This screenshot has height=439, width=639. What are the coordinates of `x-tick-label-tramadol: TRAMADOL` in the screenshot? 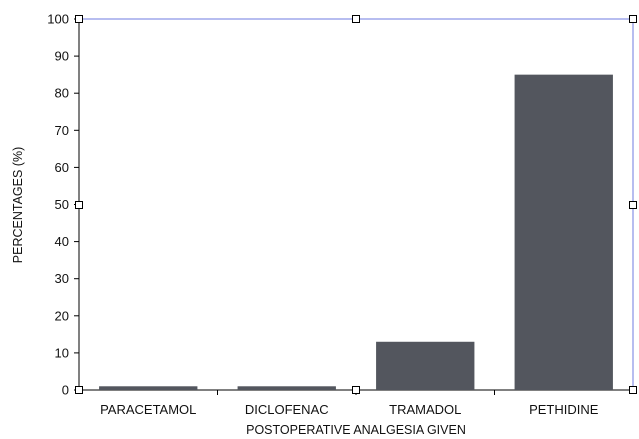 It's located at (425, 409).